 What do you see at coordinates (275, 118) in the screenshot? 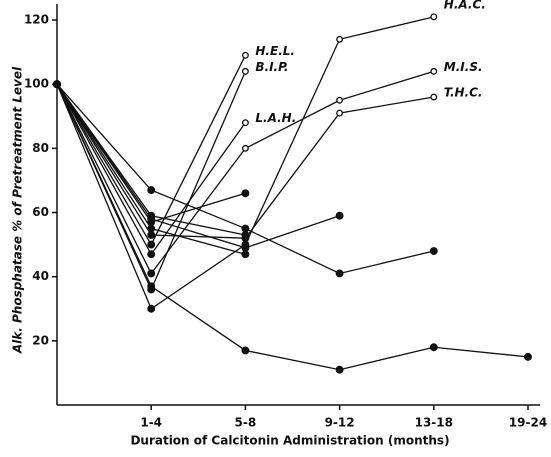
I see `series-label: L.A.H.` at bounding box center [275, 118].